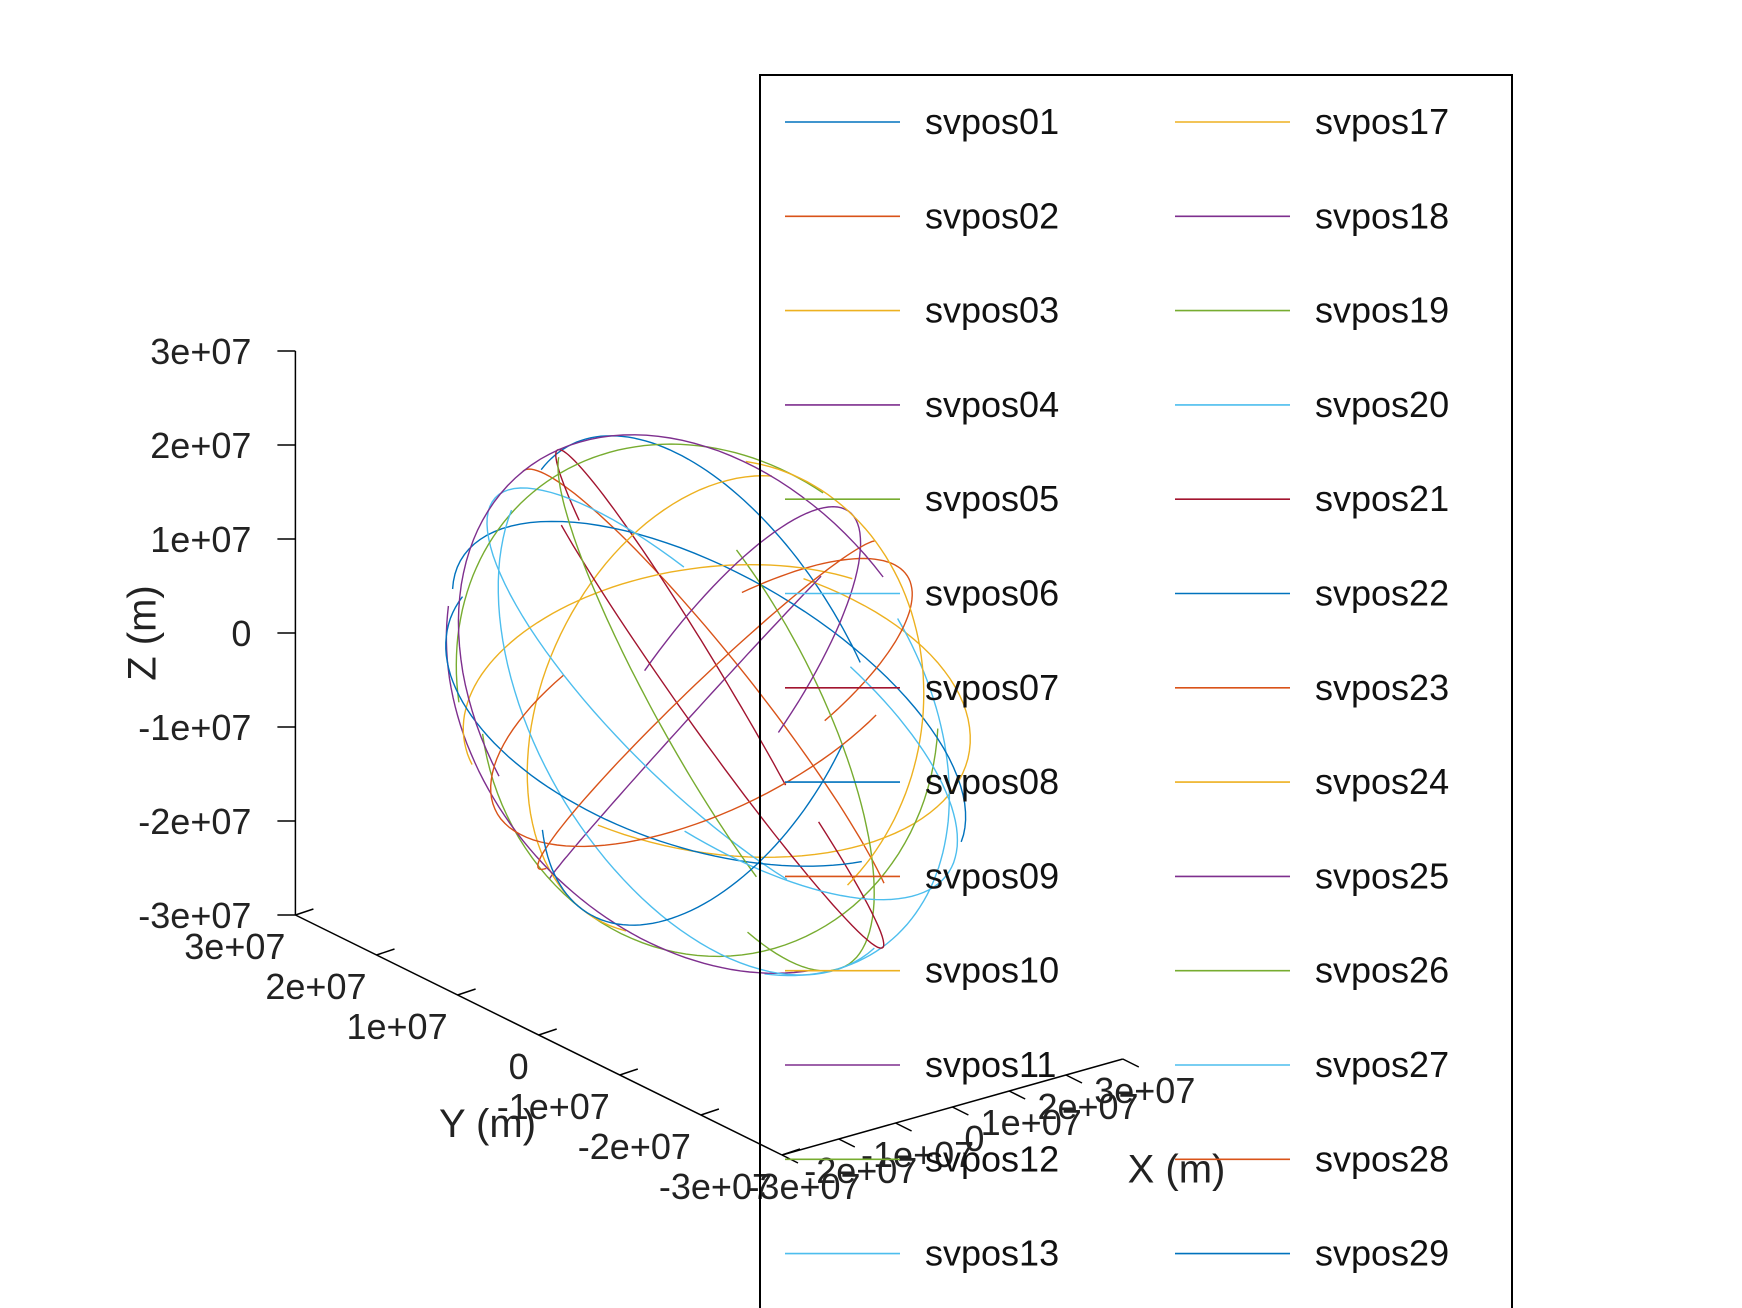 The image size is (1742, 1308). What do you see at coordinates (1382, 781) in the screenshot?
I see `legend-label-svpos24: svpos24` at bounding box center [1382, 781].